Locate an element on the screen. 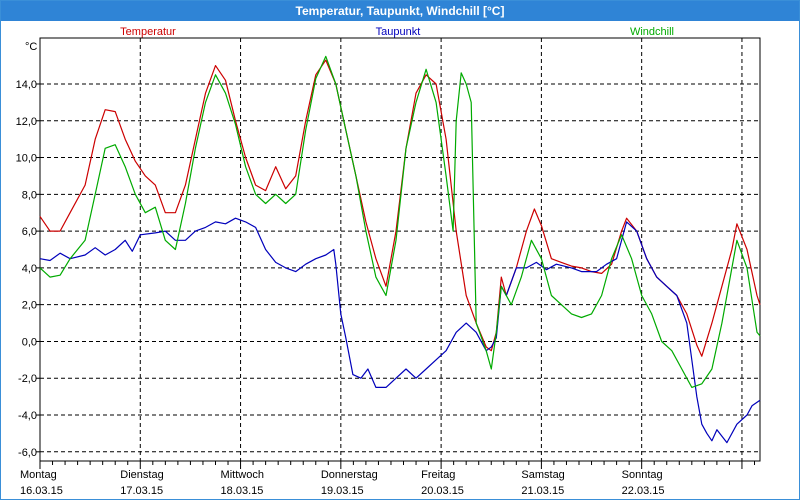 This screenshot has width=800, height=500. y-tick-label: 0,0 is located at coordinates (29, 342).